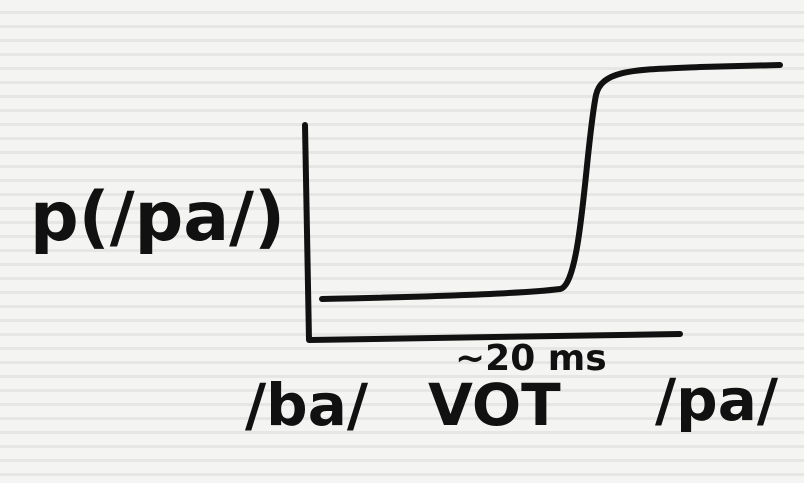 This screenshot has width=804, height=483. Describe the element at coordinates (531, 358) in the screenshot. I see `annotation: ~20 ms` at that location.